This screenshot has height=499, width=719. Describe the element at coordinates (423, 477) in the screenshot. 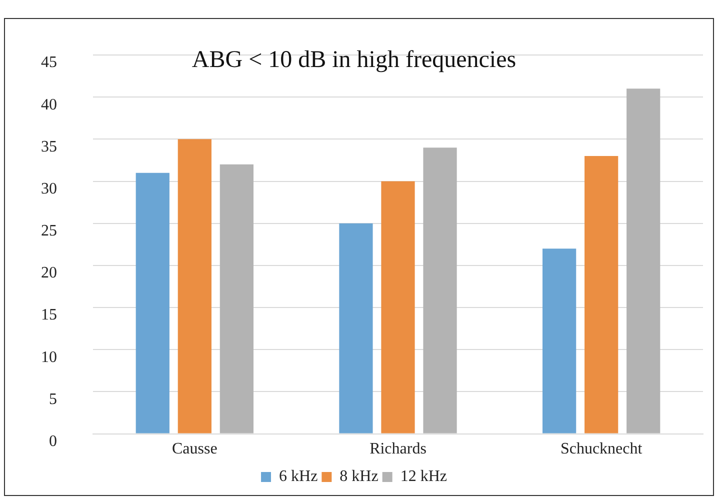

I see `legend-label: 12 kHz` at that location.